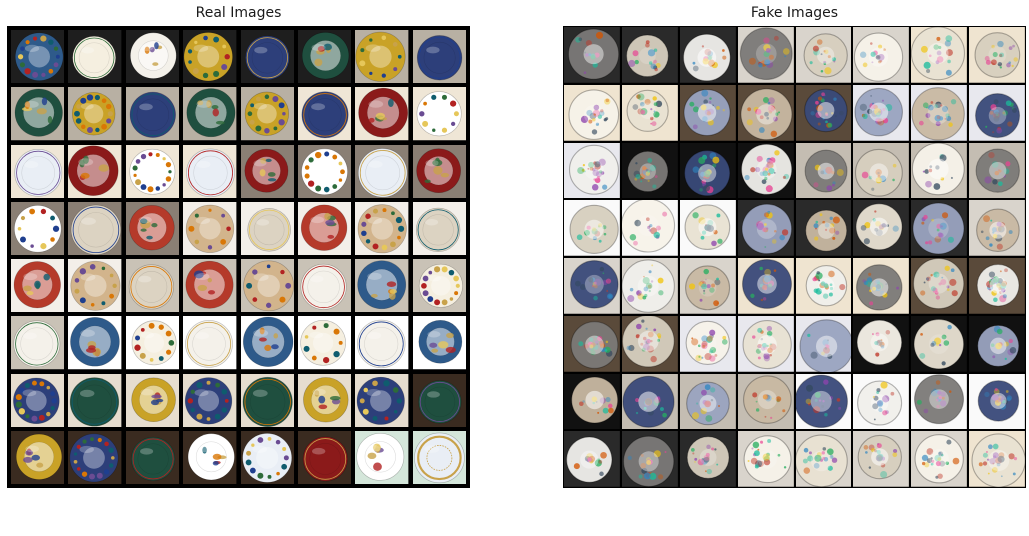 The width and height of the screenshot is (1029, 536). Describe the element at coordinates (794, 13) in the screenshot. I see `right-panel-title: Fake Images` at that location.